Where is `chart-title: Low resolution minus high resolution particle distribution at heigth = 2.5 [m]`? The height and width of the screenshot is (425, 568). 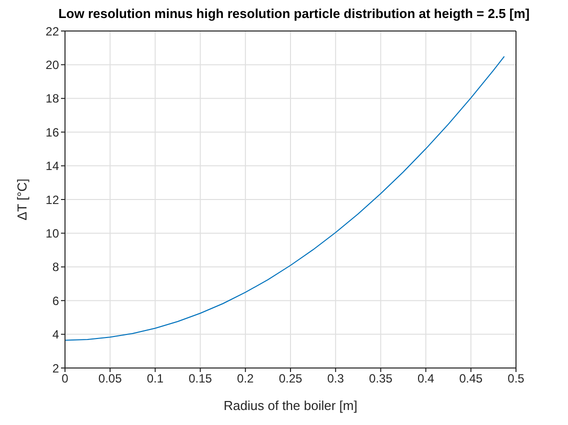 chart-title: Low resolution minus high resolution particle distribution at heigth = 2.5 [m] is located at coordinates (294, 13).